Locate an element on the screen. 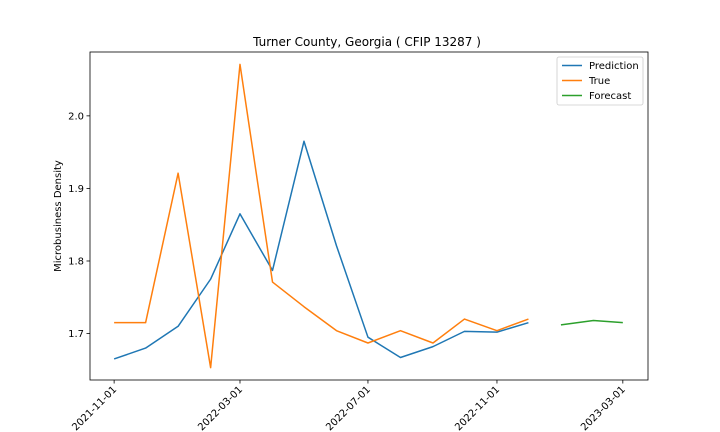 This screenshot has height=432, width=720. y-tick-label: 2.0 is located at coordinates (76, 116).